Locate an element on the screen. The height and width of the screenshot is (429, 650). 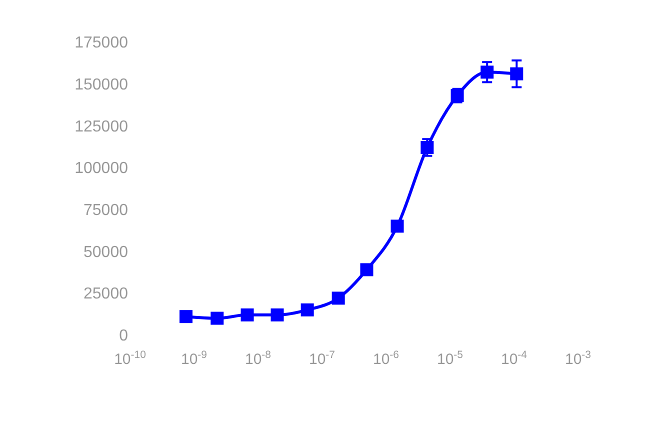
x-tick-label: 10$^{-7}$ is located at coordinates (322, 358).